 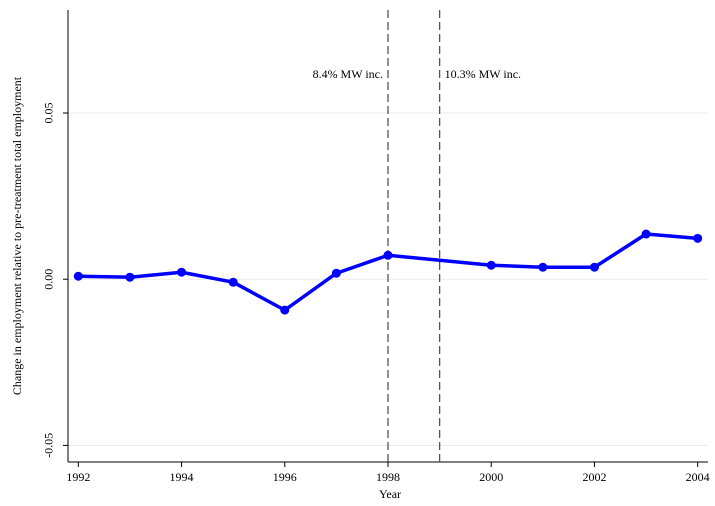 I want to click on x-tick-label: 1998, so click(x=388, y=477).